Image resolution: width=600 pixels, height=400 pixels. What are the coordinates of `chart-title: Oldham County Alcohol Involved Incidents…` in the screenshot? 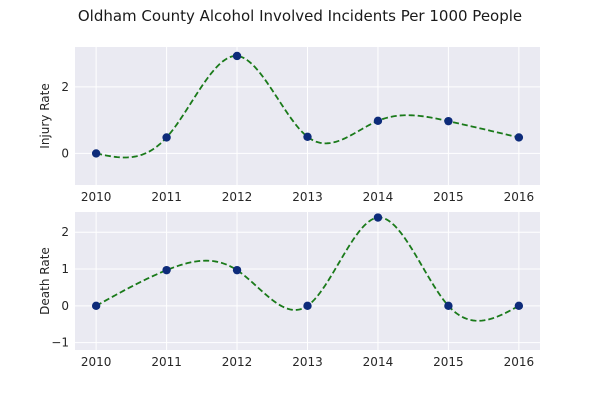 It's located at (300, 16).